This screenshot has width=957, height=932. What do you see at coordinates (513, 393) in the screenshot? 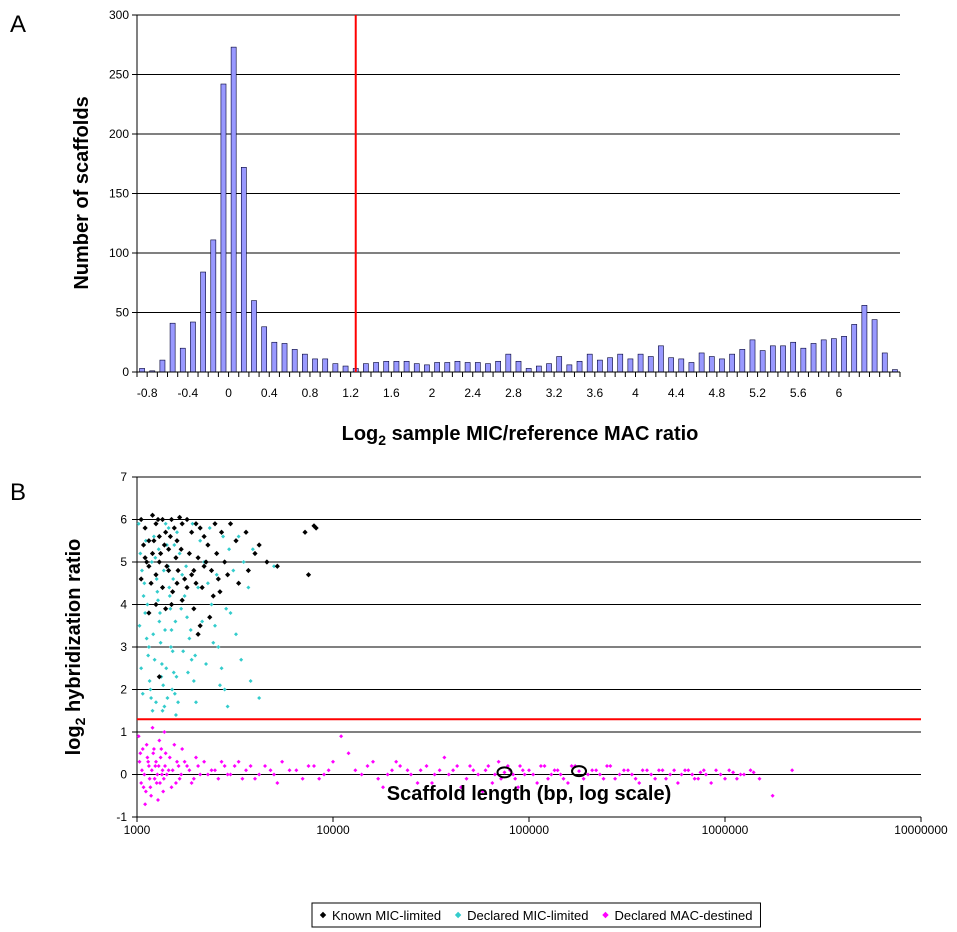
I see `panel-a-x-tick-label: 2.8` at bounding box center [513, 393].